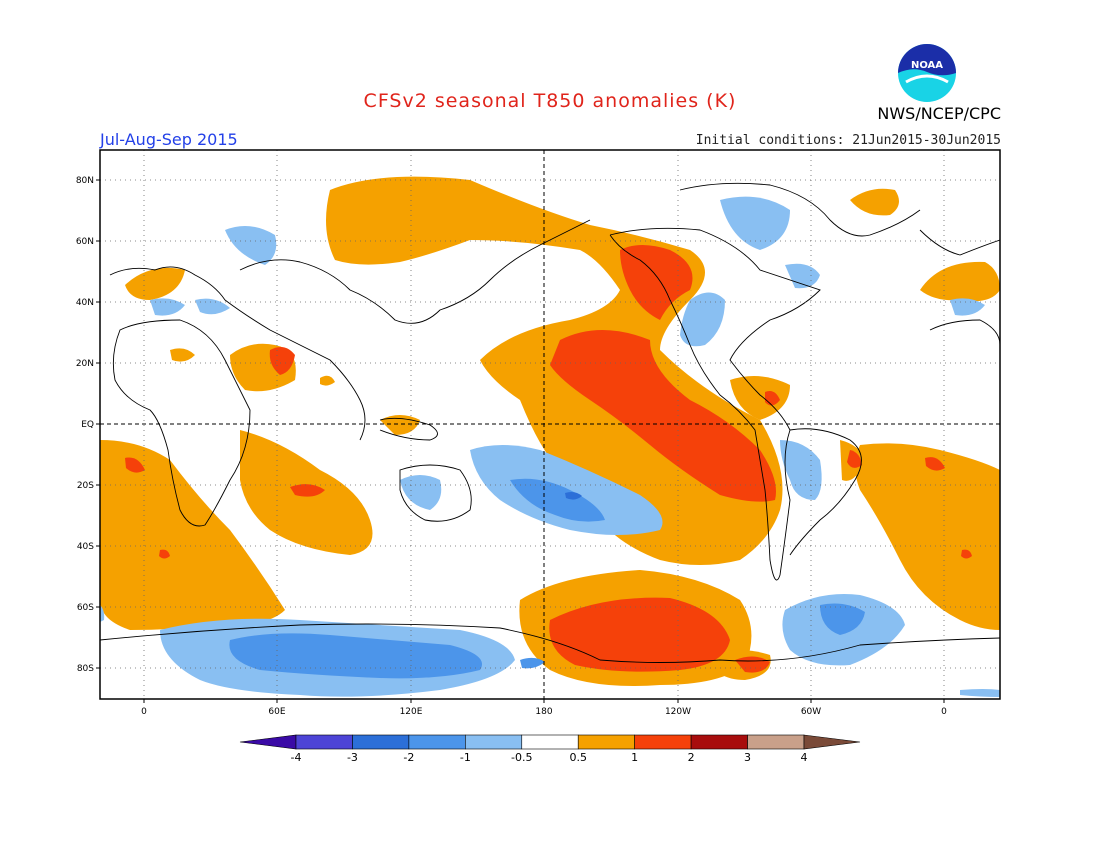 The height and width of the screenshot is (850, 1100). I want to click on lat-label: 80S, so click(85, 669).